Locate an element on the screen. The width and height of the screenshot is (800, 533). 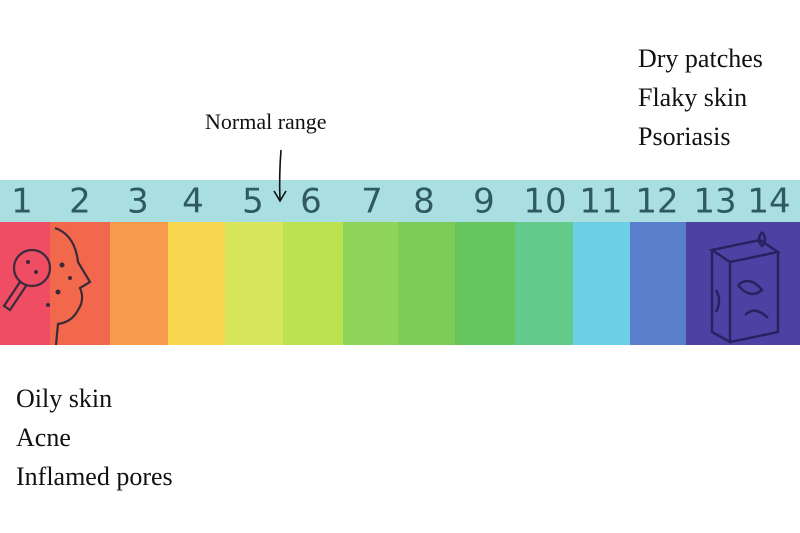
scale-number: 7 is located at coordinates (372, 202).